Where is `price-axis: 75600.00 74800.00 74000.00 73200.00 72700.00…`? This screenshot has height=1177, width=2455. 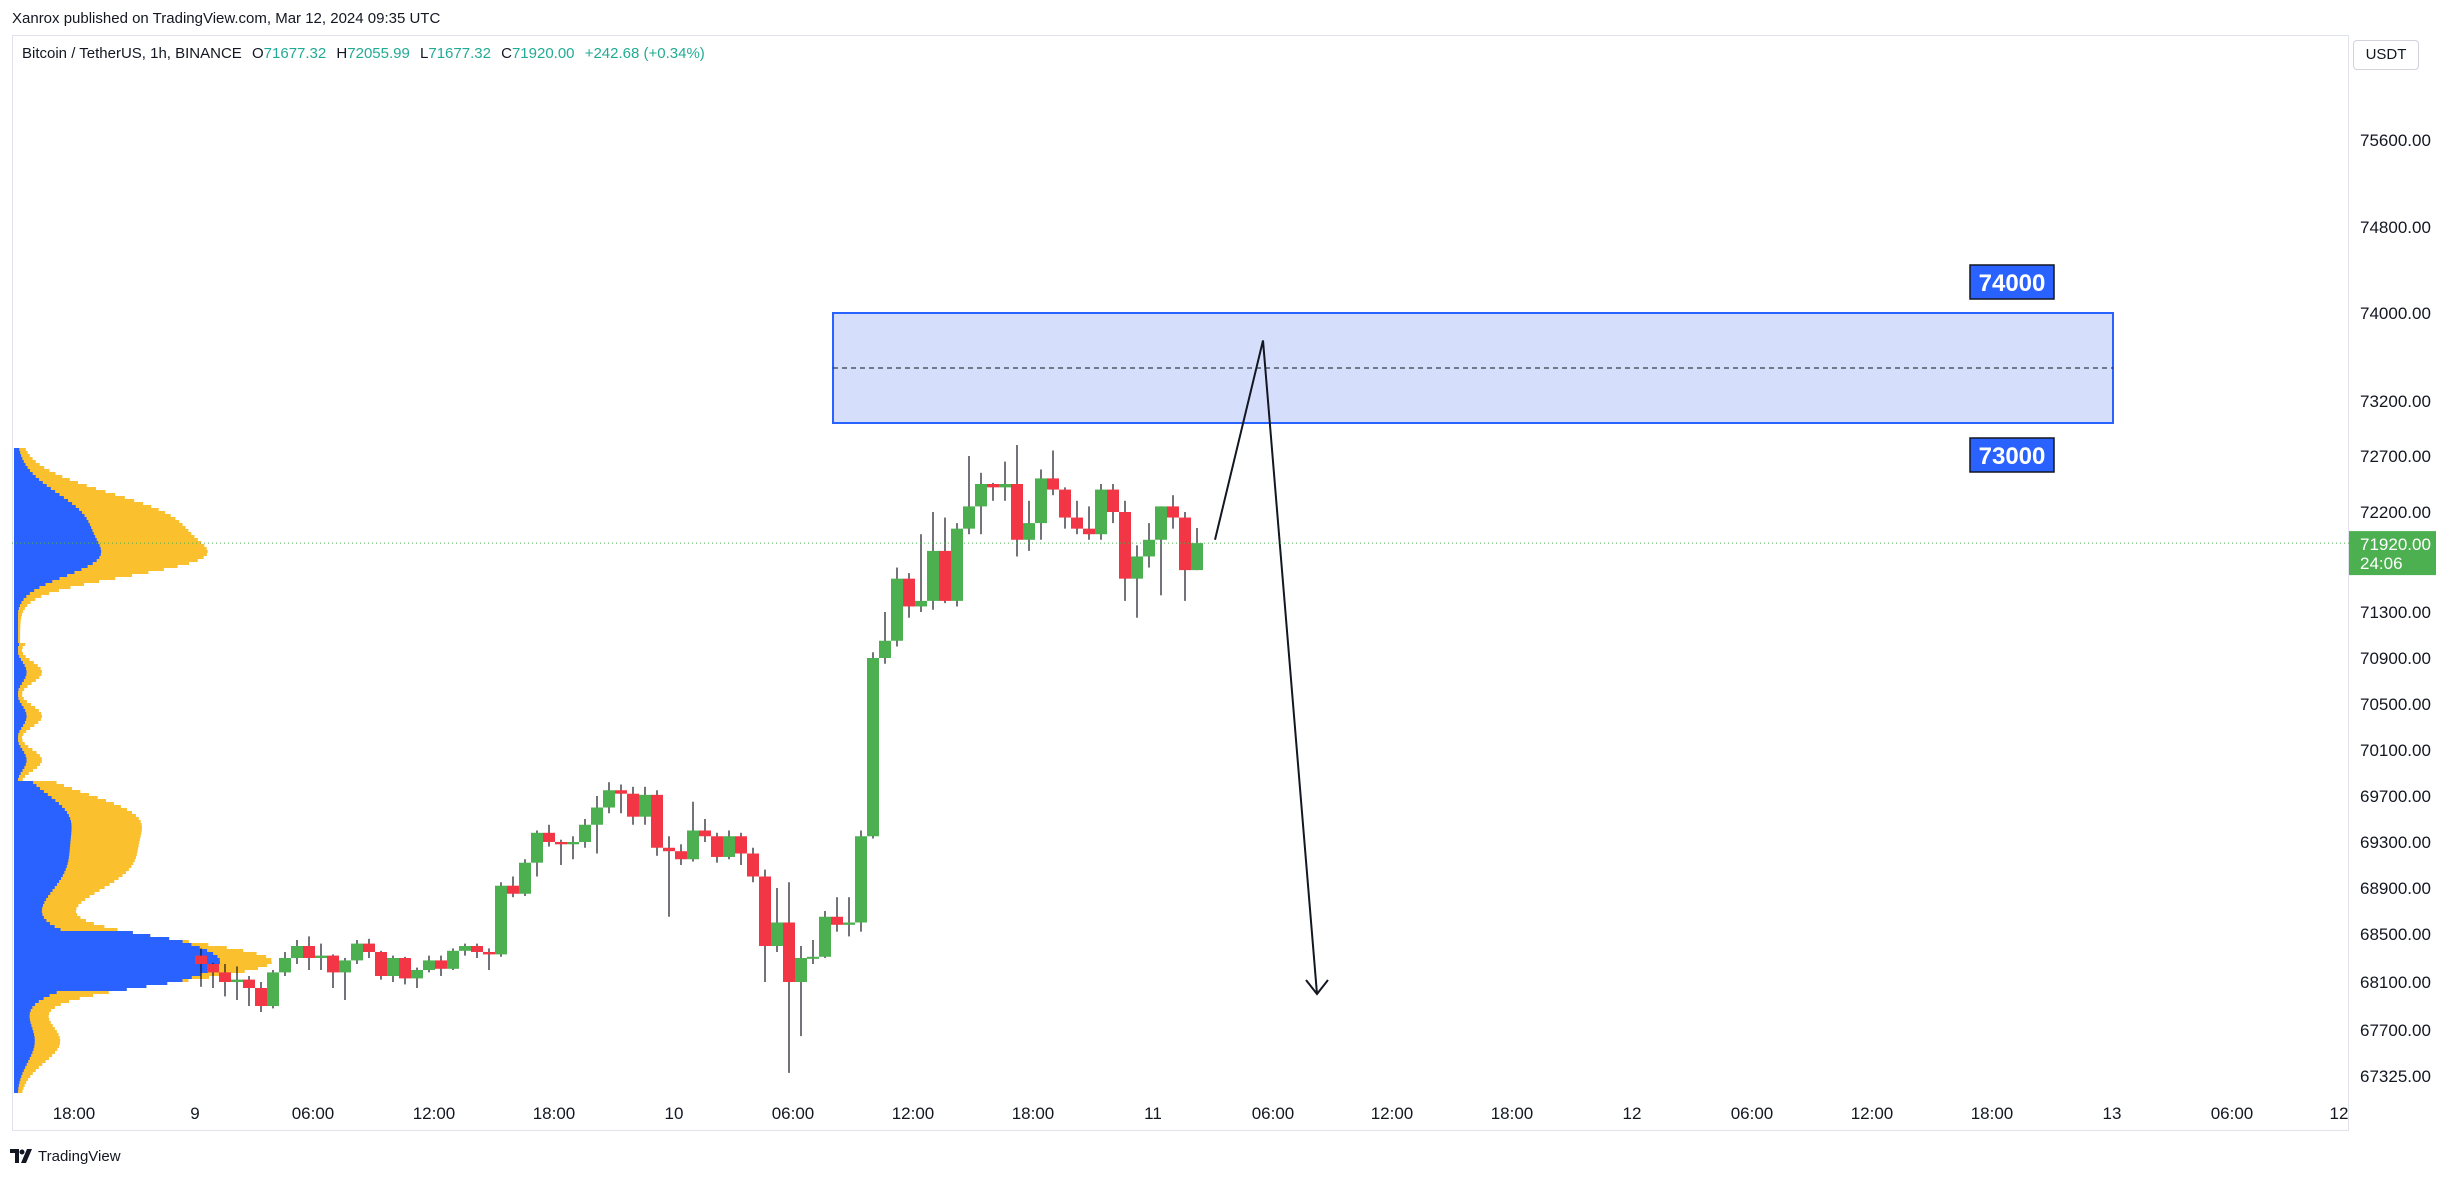
price-axis: 75600.00 74800.00 74000.00 73200.00 72700.00… is located at coordinates (2395, 608).